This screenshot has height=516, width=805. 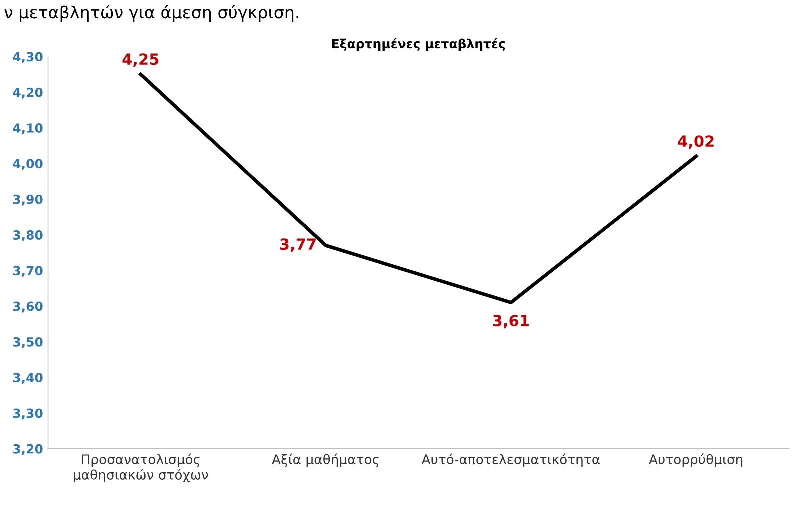 I want to click on y-tick-label: 3,20, so click(x=28, y=450).